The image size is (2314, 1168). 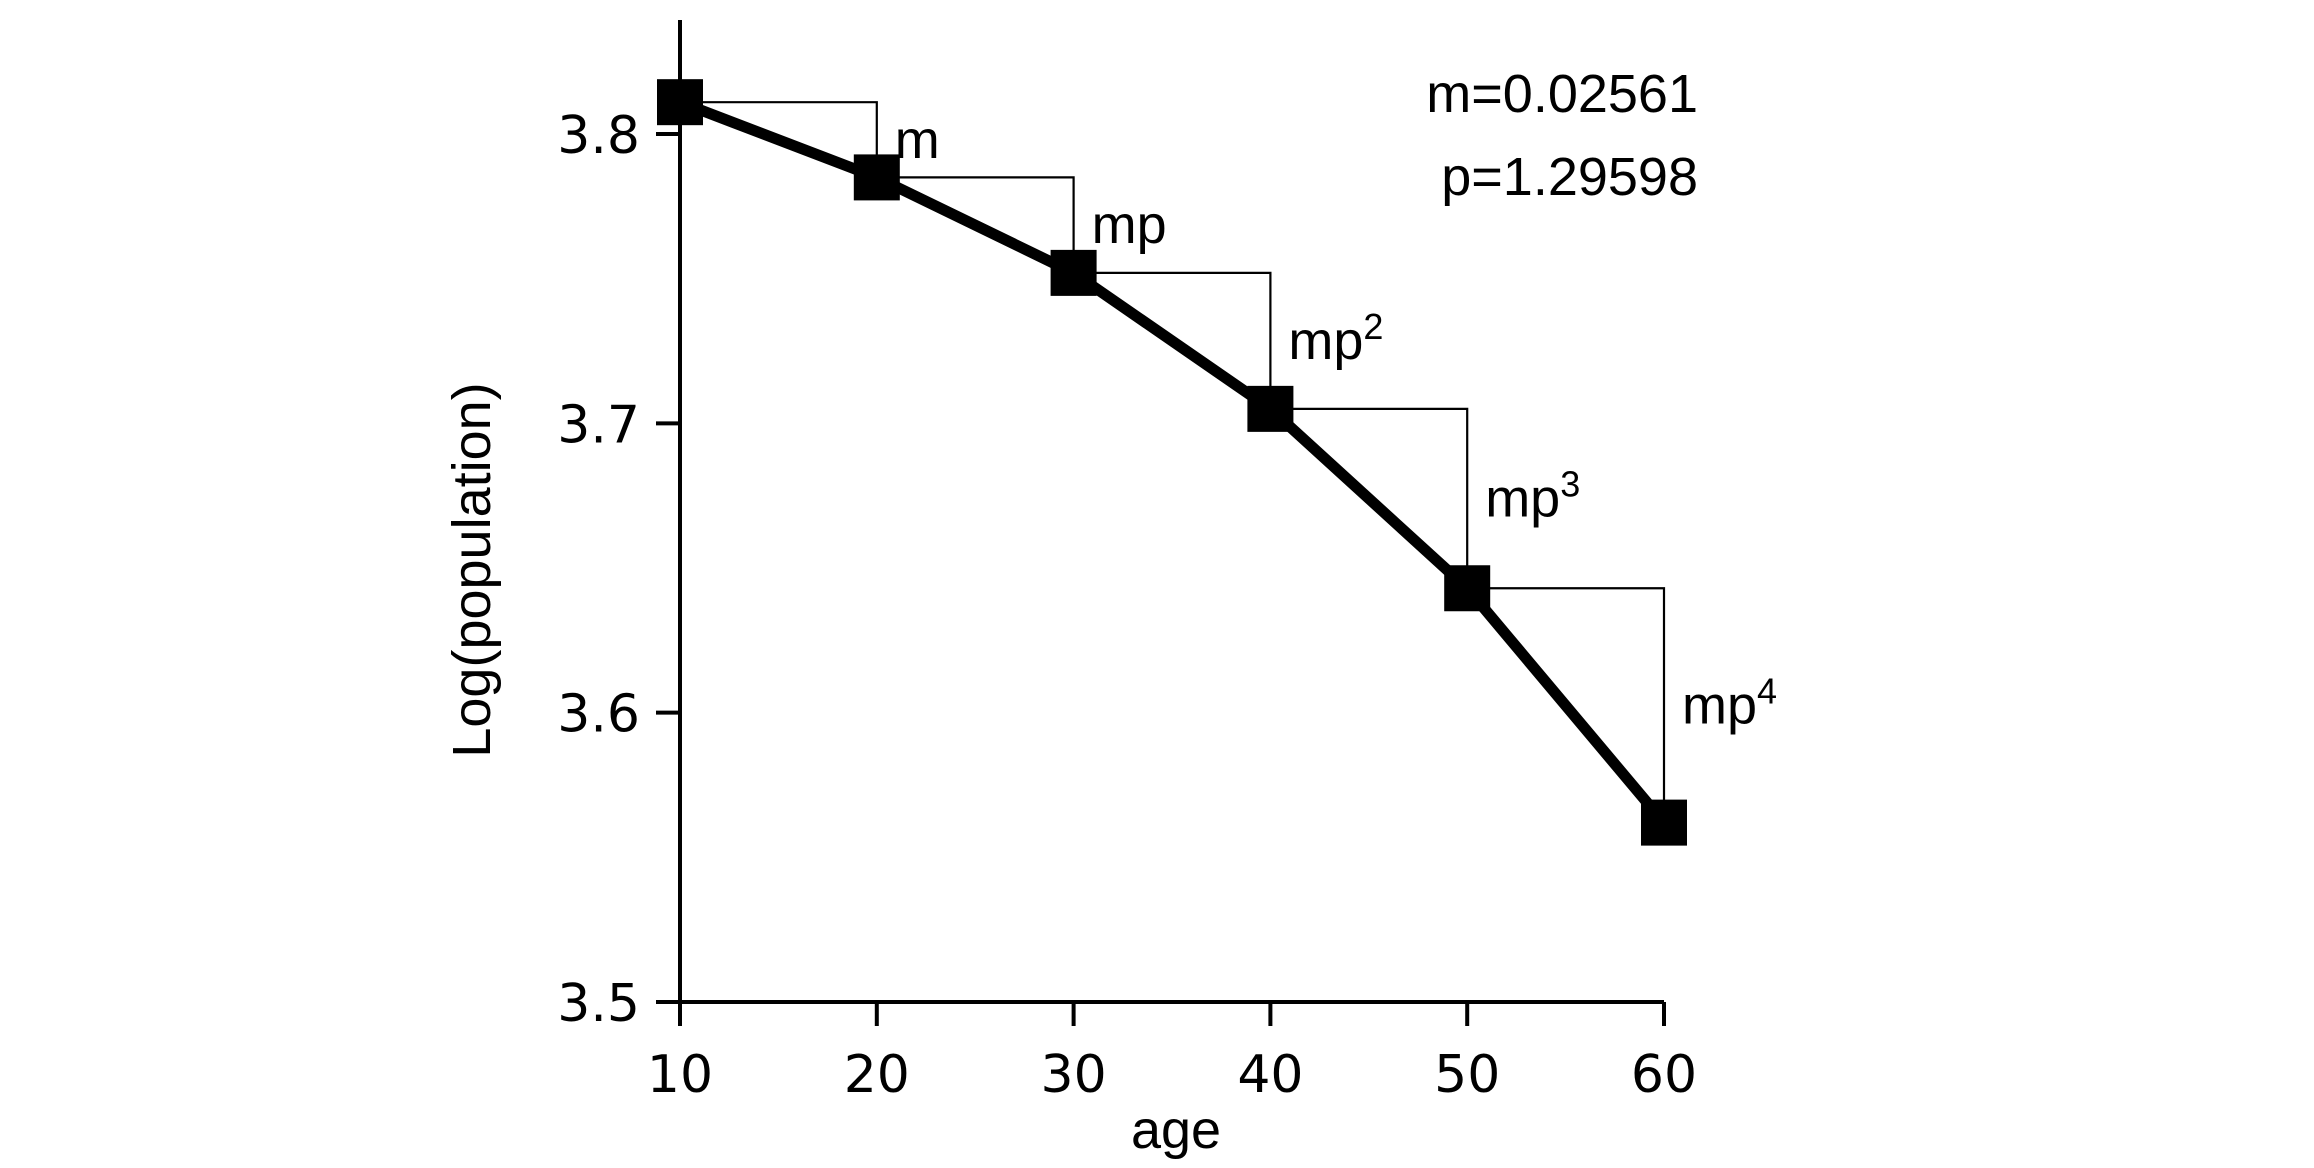 What do you see at coordinates (598, 425) in the screenshot?
I see `y-tick-label: 3.7` at bounding box center [598, 425].